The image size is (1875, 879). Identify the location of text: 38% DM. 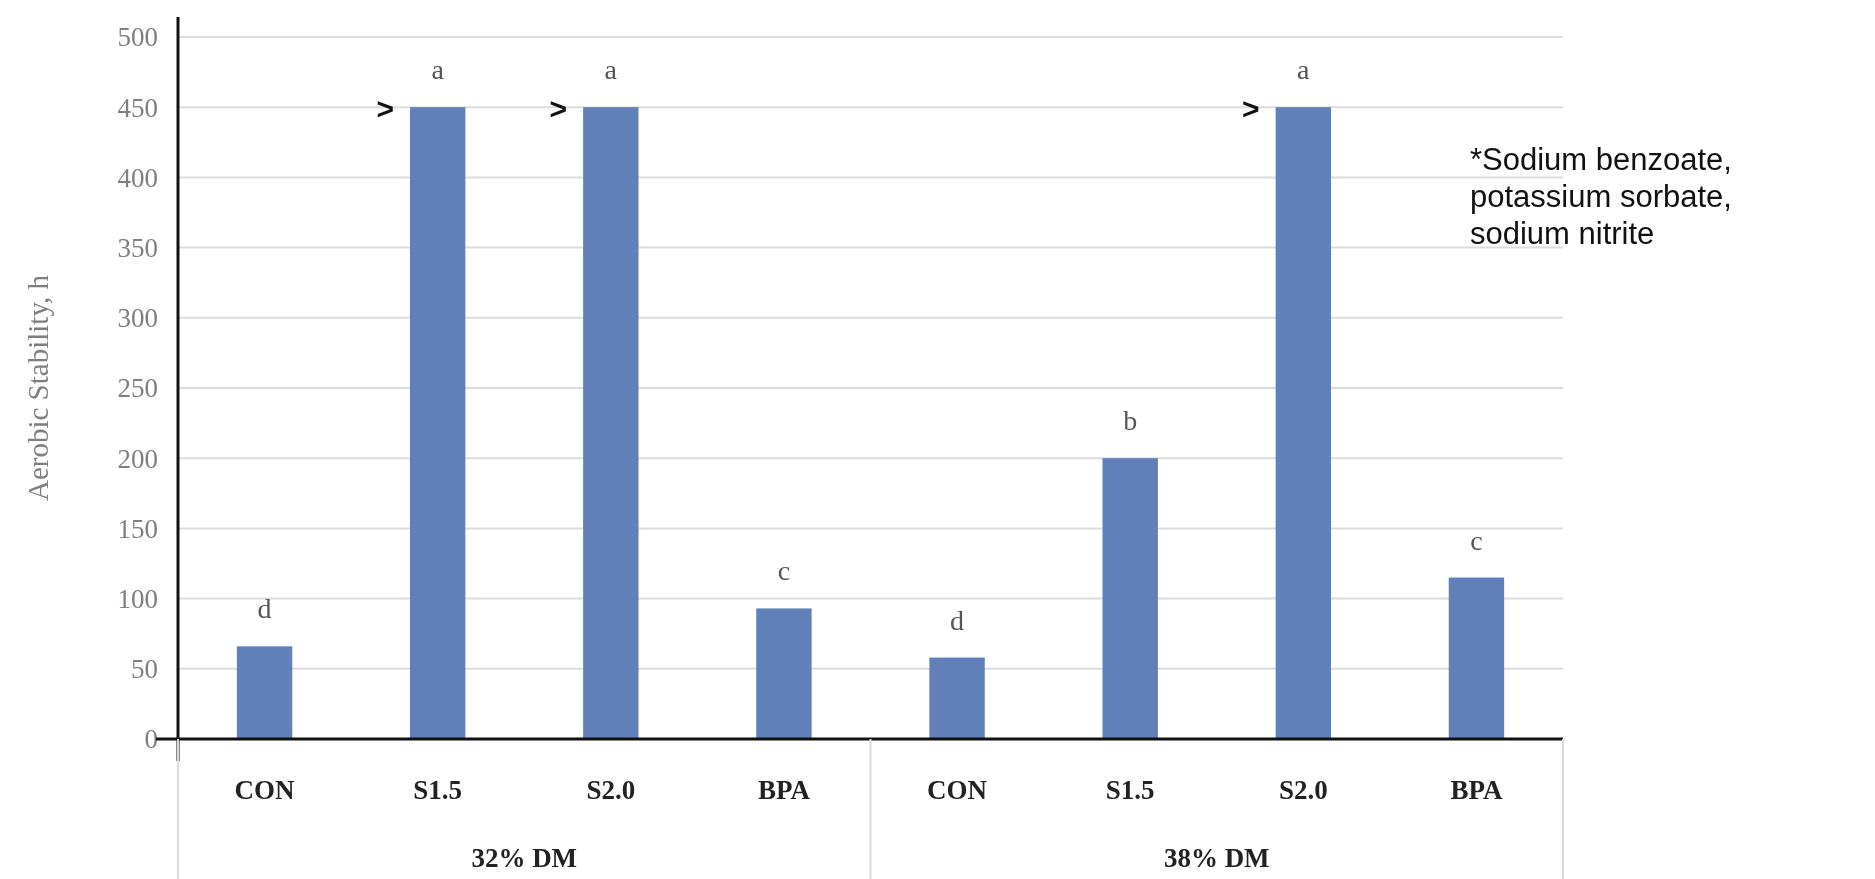
(1216, 858).